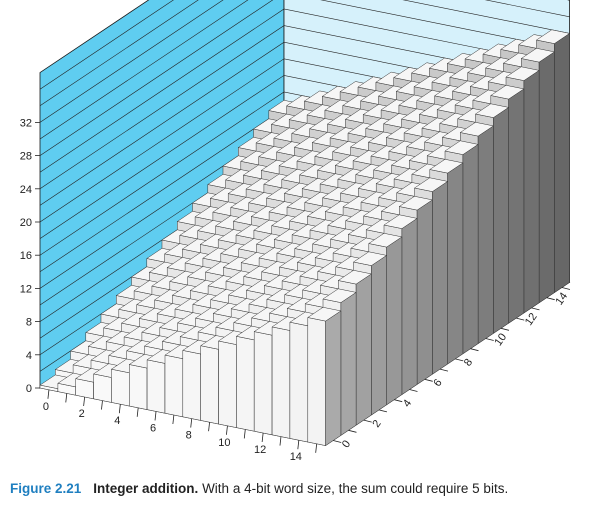 The height and width of the screenshot is (513, 615). I want to click on x-tick-label: 0, so click(46, 407).